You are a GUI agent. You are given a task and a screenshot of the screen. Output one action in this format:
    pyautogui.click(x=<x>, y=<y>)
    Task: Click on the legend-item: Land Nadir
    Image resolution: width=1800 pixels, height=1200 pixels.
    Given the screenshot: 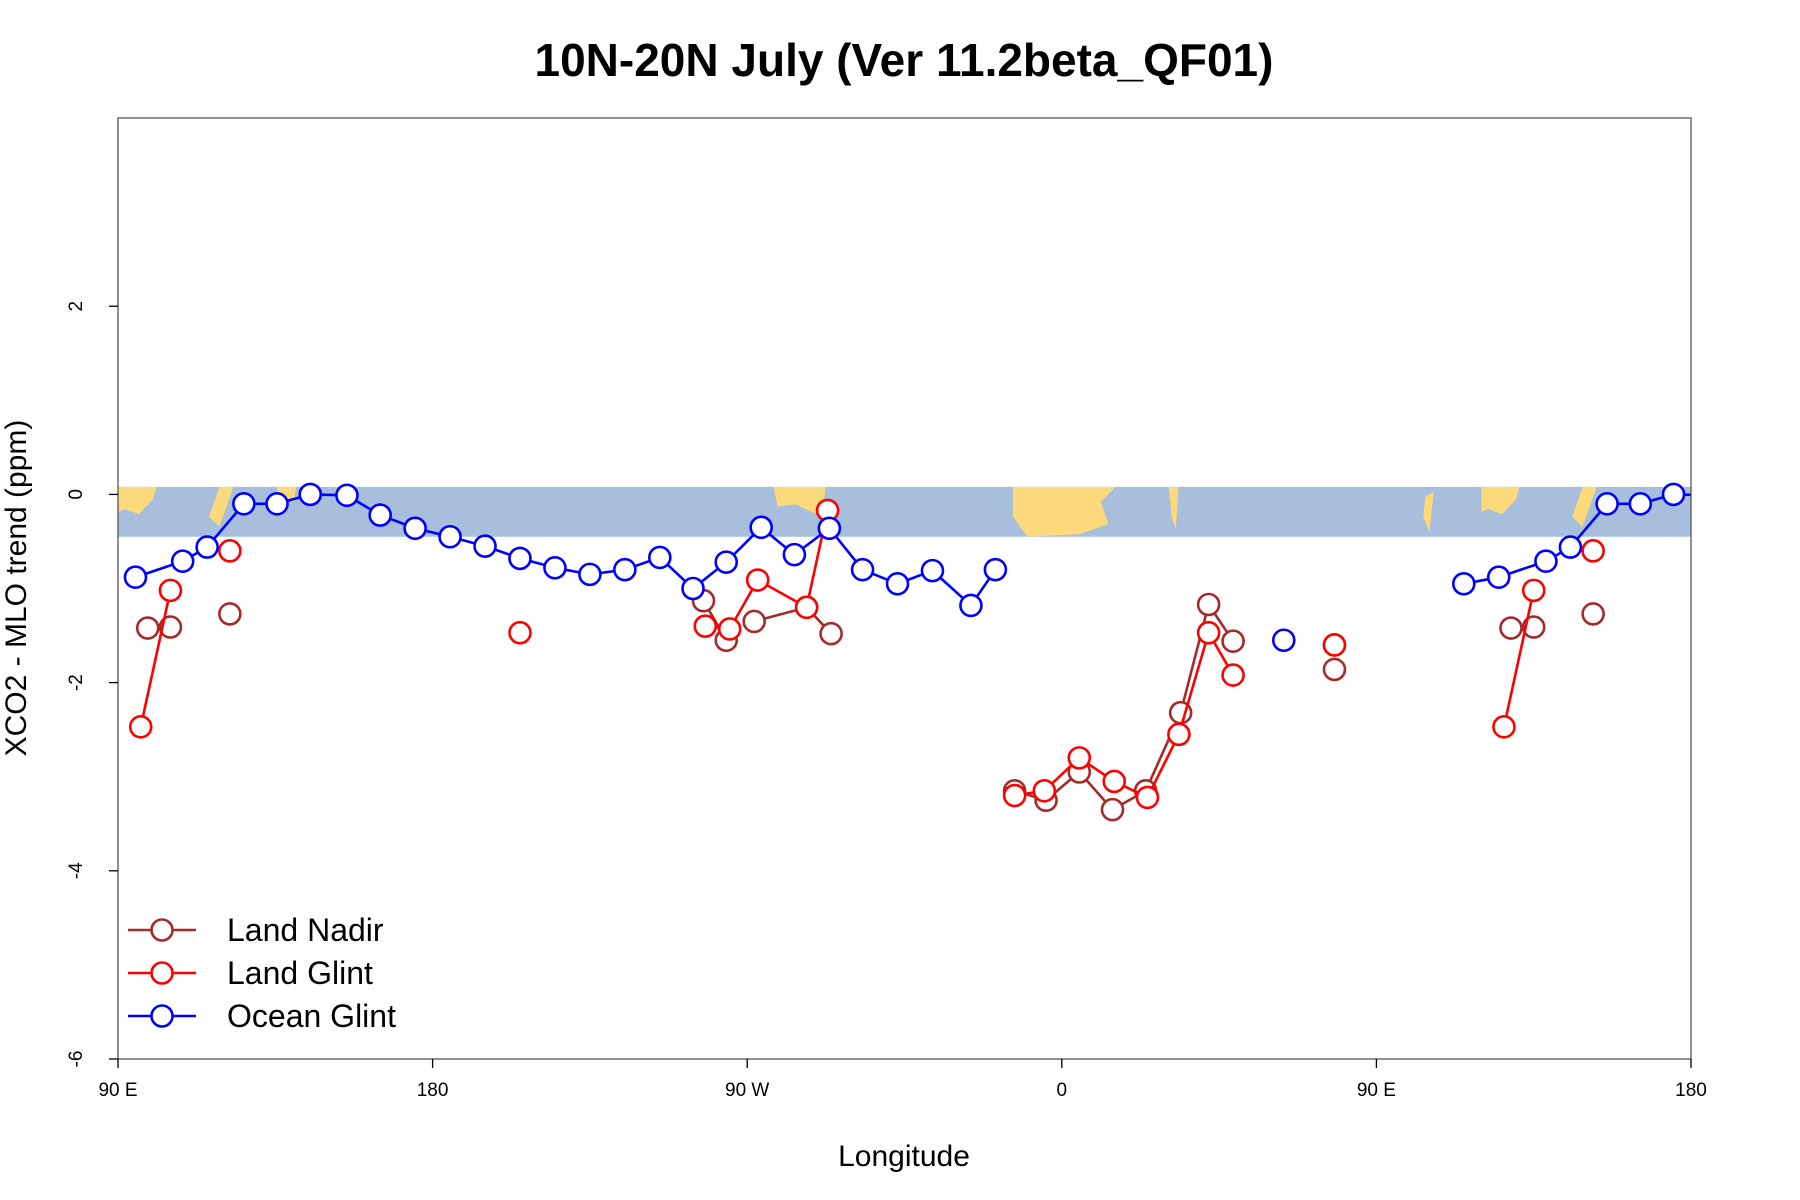 What is the action you would take?
    pyautogui.click(x=256, y=930)
    